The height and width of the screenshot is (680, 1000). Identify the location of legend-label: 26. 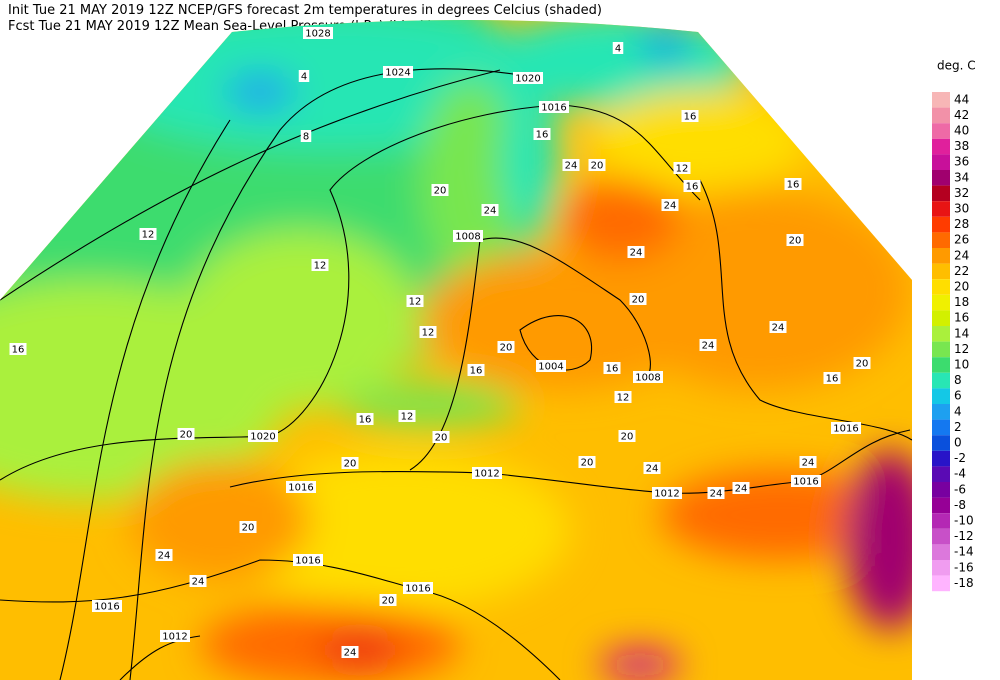
(961, 240).